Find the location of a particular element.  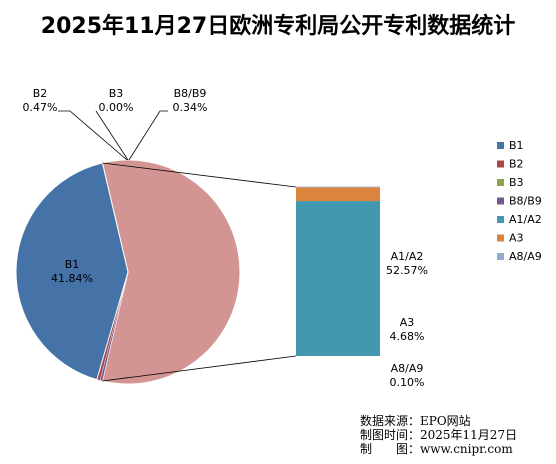

data-value-b1: 41.84% is located at coordinates (72, 278).